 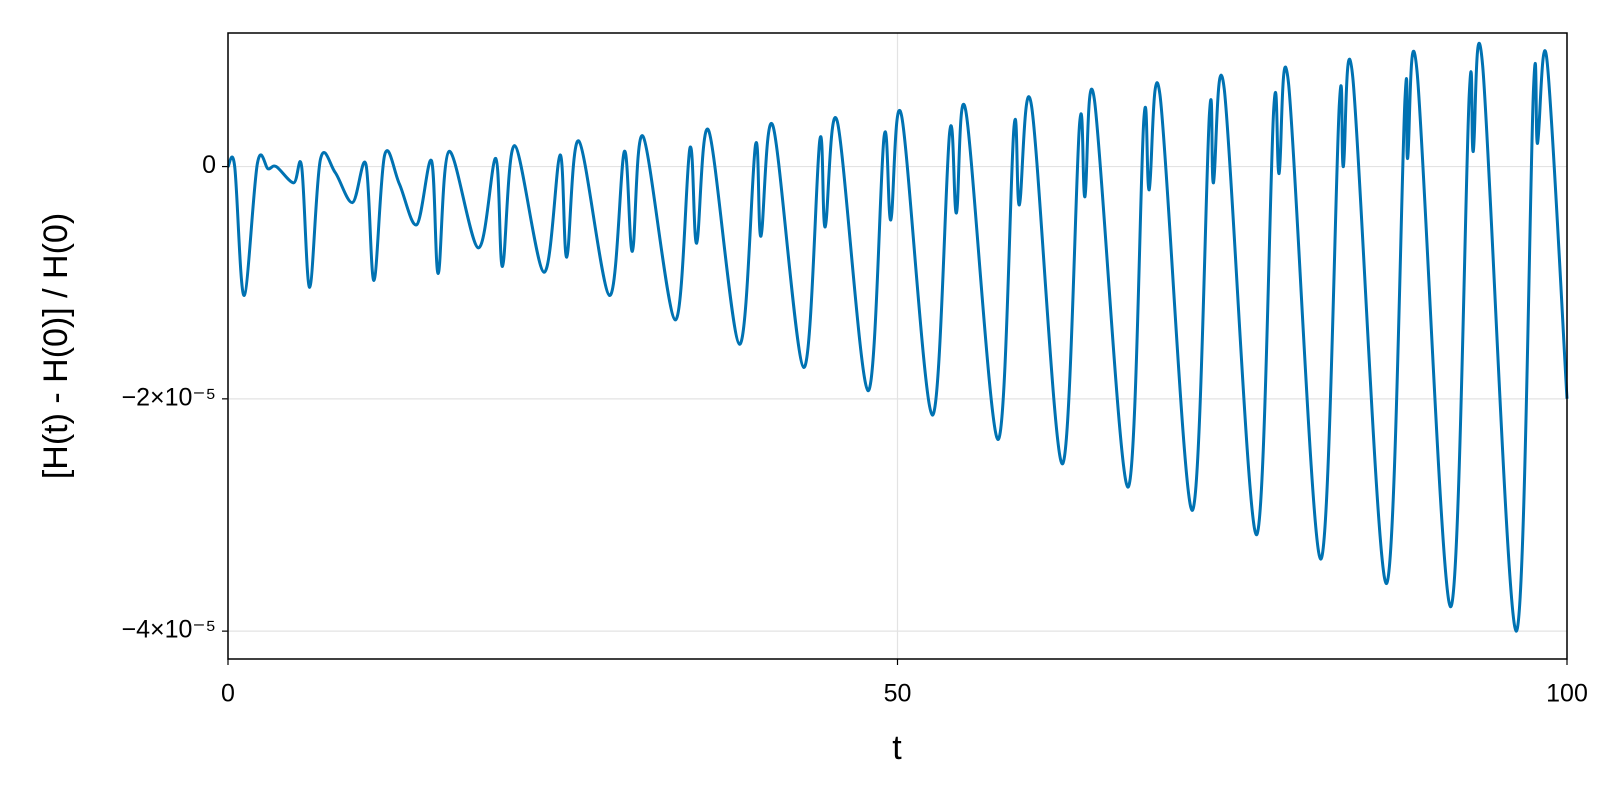 I want to click on y-tick-label: 0, so click(x=209, y=165).